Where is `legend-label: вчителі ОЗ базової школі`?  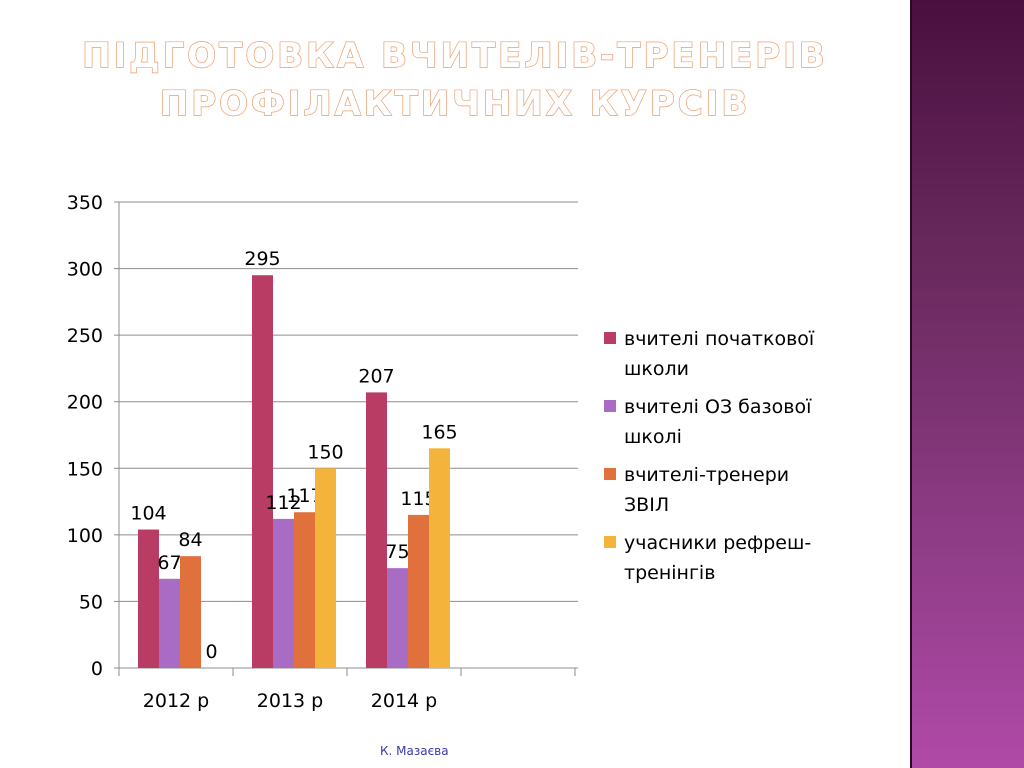
legend-label: вчителі ОЗ базової школі is located at coordinates (718, 422).